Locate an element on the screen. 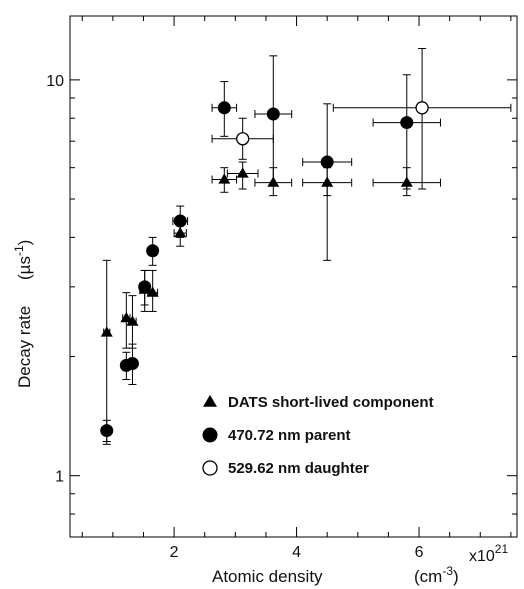 The height and width of the screenshot is (589, 524). y-axis-label: Decay rate is located at coordinates (24, 347).